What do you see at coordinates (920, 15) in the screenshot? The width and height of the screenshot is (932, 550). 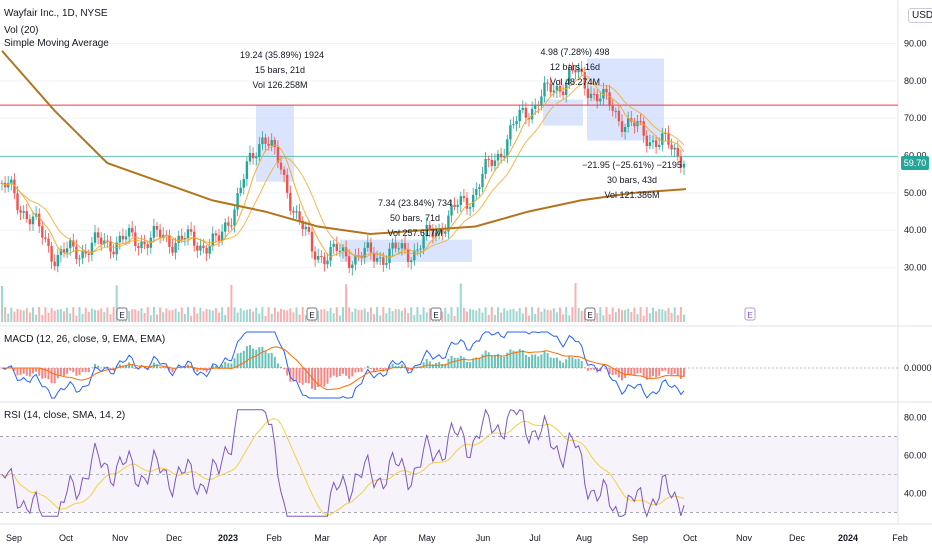 I see `currency-badge: USD` at bounding box center [920, 15].